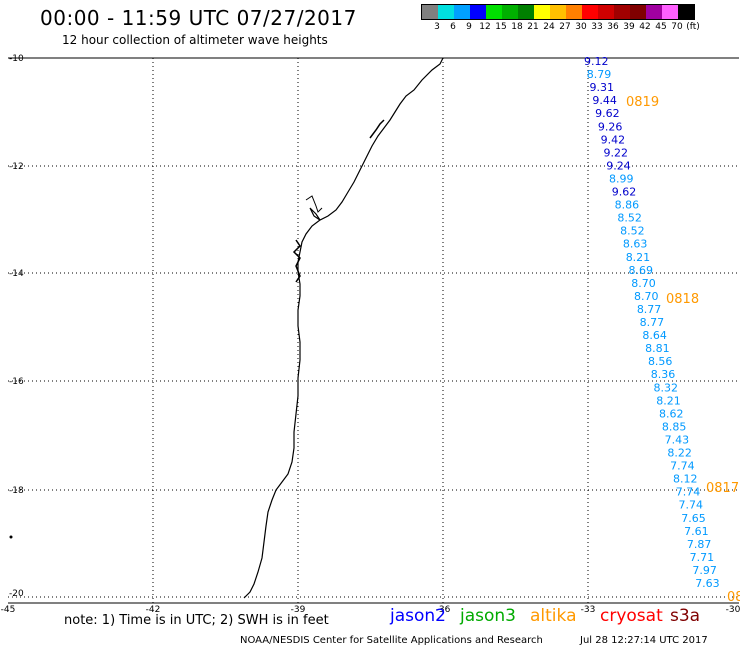 This screenshot has height=650, width=740. What do you see at coordinates (621, 178) in the screenshot?
I see `wave-height-value: 8.99` at bounding box center [621, 178].